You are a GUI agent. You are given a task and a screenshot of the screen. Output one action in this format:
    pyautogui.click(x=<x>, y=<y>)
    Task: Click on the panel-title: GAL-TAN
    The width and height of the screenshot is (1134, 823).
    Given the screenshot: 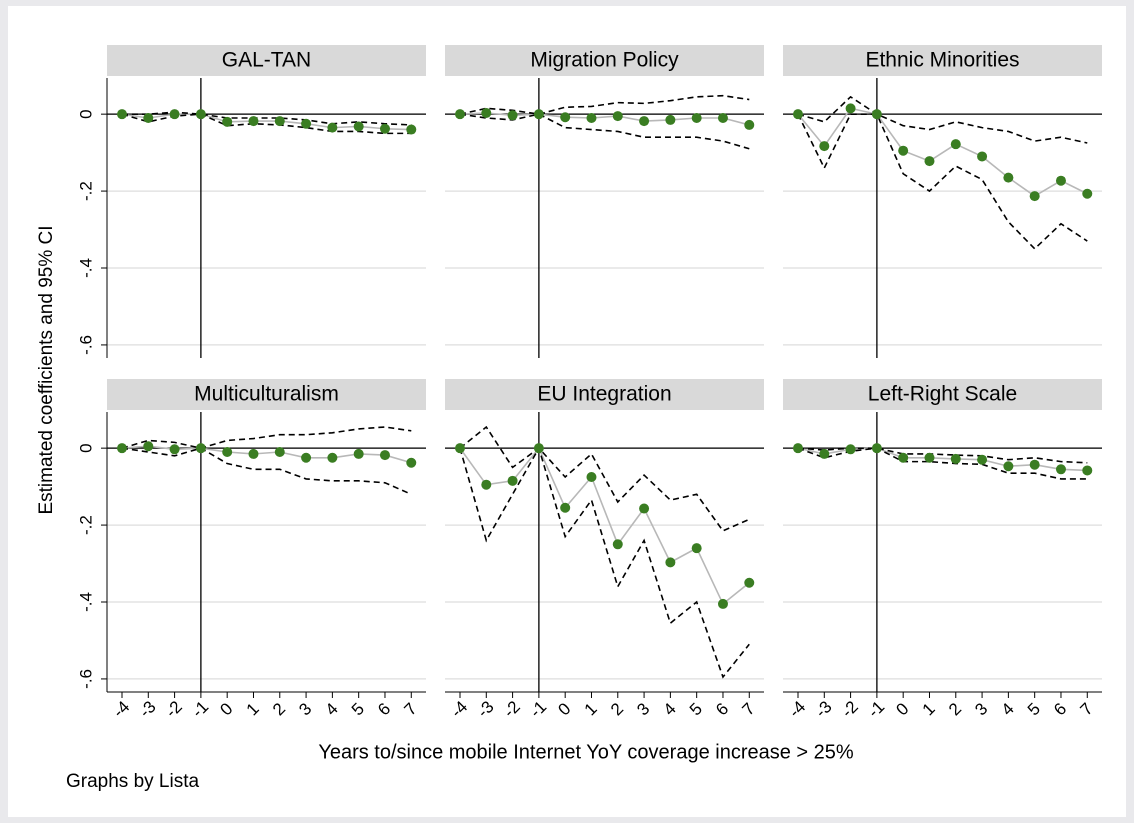 What is the action you would take?
    pyautogui.click(x=266, y=60)
    